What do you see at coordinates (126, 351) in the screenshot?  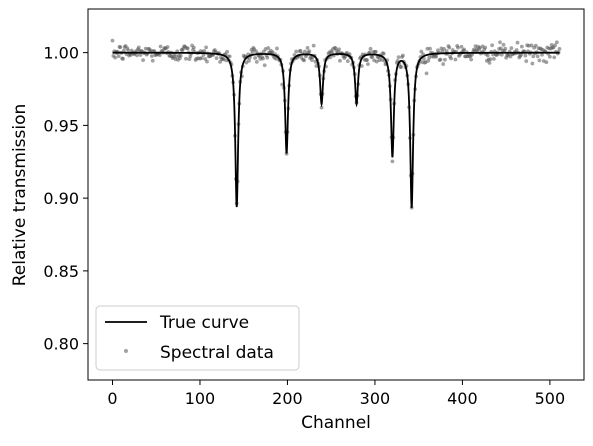 I see `legend-point-swatch` at bounding box center [126, 351].